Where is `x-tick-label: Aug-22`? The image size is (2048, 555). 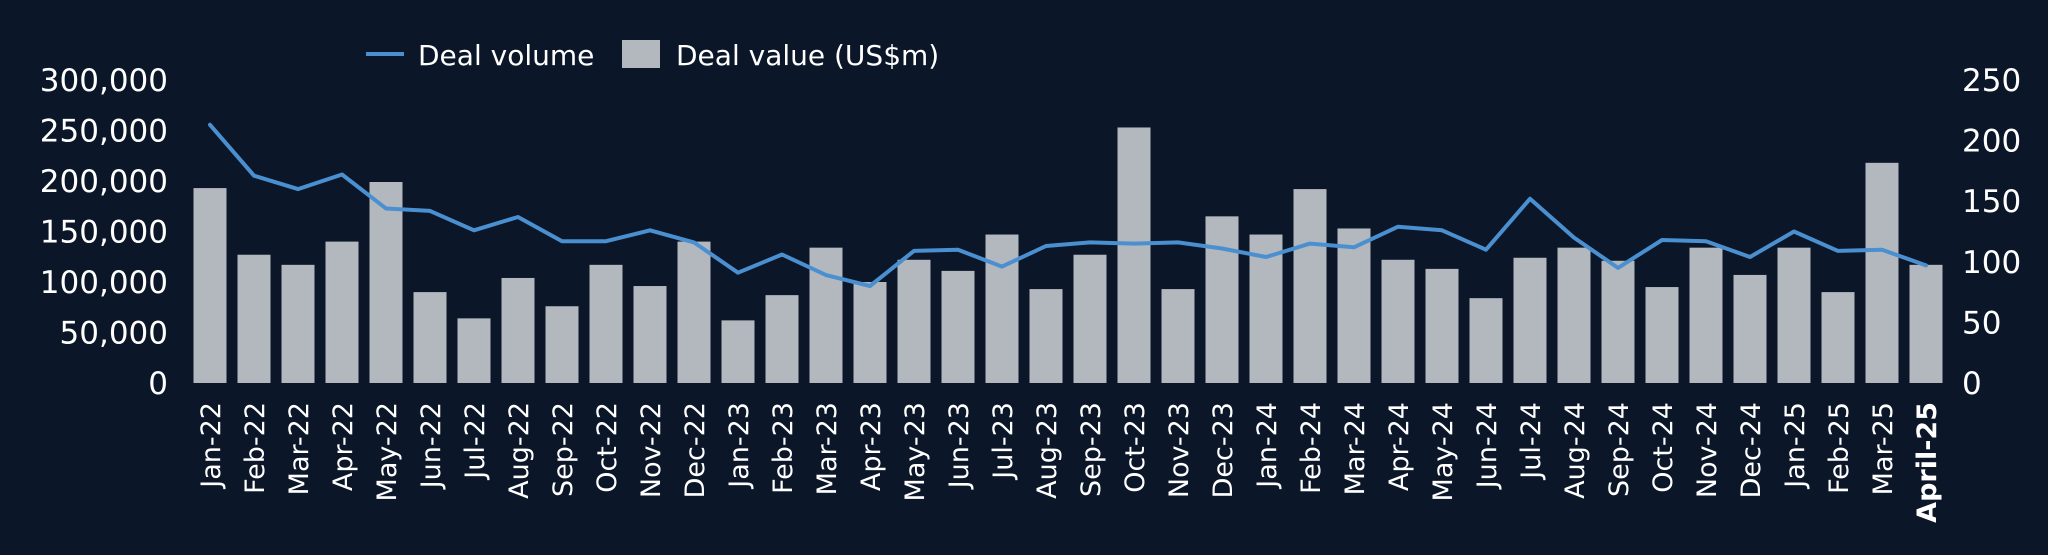
x-tick-label: Aug-22 is located at coordinates (519, 450).